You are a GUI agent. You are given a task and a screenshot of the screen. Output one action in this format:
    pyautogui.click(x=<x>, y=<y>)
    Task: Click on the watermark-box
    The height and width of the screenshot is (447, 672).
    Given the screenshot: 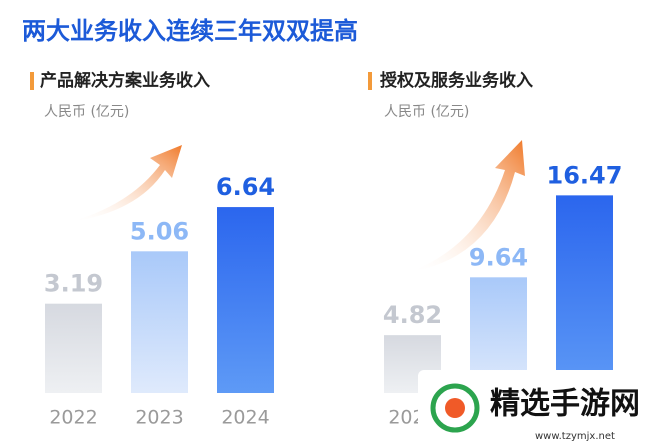 What is the action you would take?
    pyautogui.click(x=545, y=408)
    